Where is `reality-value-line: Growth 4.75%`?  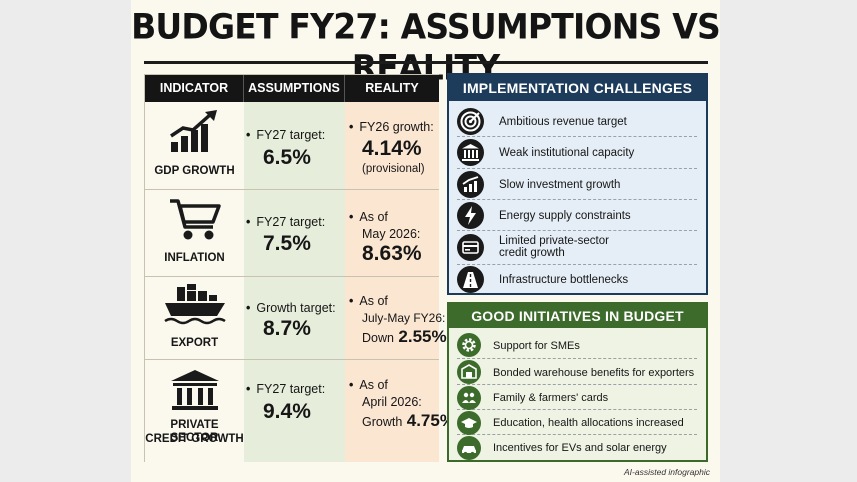
reality-value-line: Growth 4.75% is located at coordinates (408, 421).